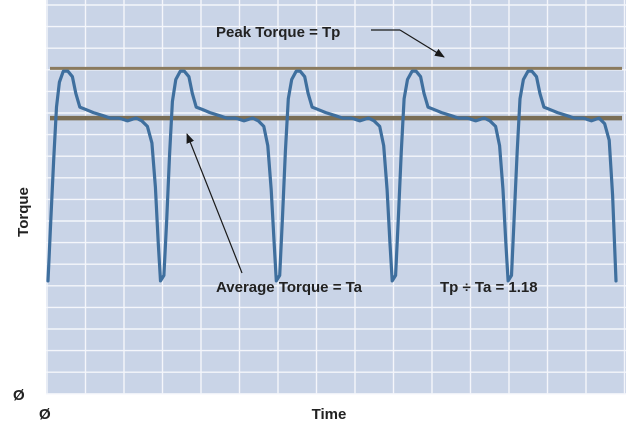 The height and width of the screenshot is (429, 626). Describe the element at coordinates (422, 43) in the screenshot. I see `peak-arrow-head` at that location.